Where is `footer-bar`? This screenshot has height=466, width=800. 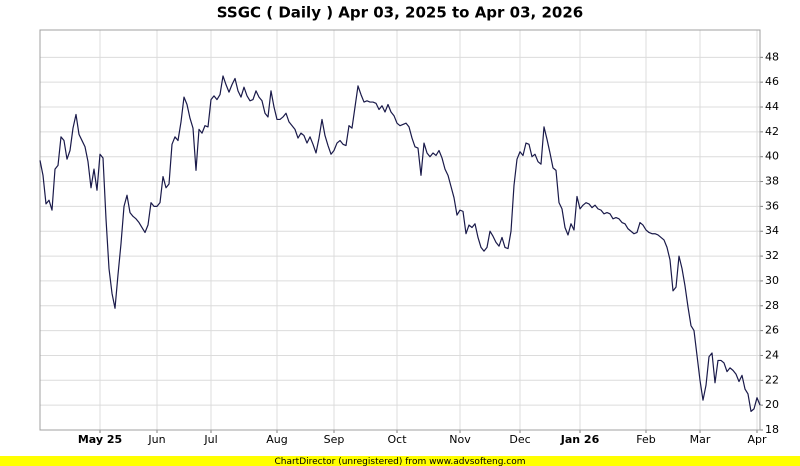
footer-bar is located at coordinates (400, 461).